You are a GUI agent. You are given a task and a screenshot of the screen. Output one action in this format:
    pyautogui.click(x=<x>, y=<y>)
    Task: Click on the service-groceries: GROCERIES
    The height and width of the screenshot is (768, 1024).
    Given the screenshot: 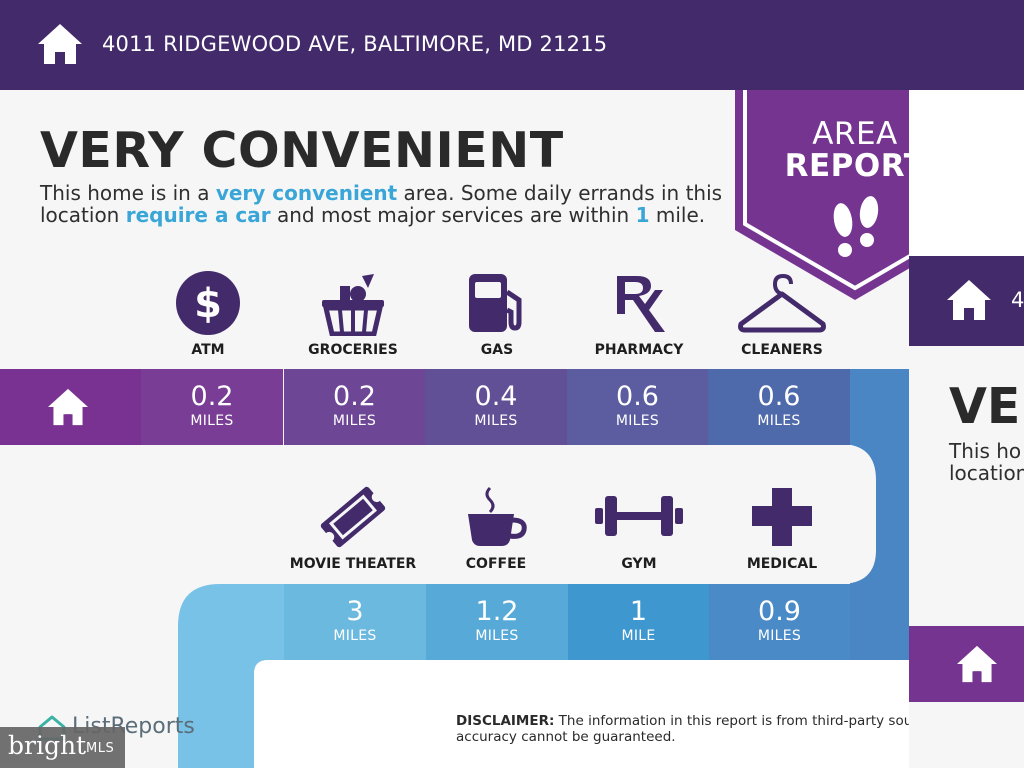 What is the action you would take?
    pyautogui.click(x=353, y=315)
    